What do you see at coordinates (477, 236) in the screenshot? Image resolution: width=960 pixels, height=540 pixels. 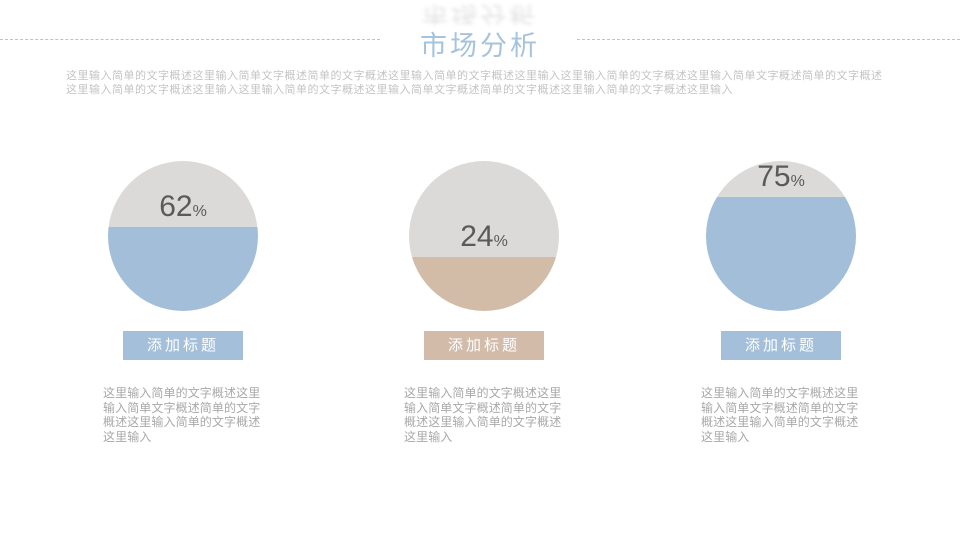 I see `percentage-value: 24` at bounding box center [477, 236].